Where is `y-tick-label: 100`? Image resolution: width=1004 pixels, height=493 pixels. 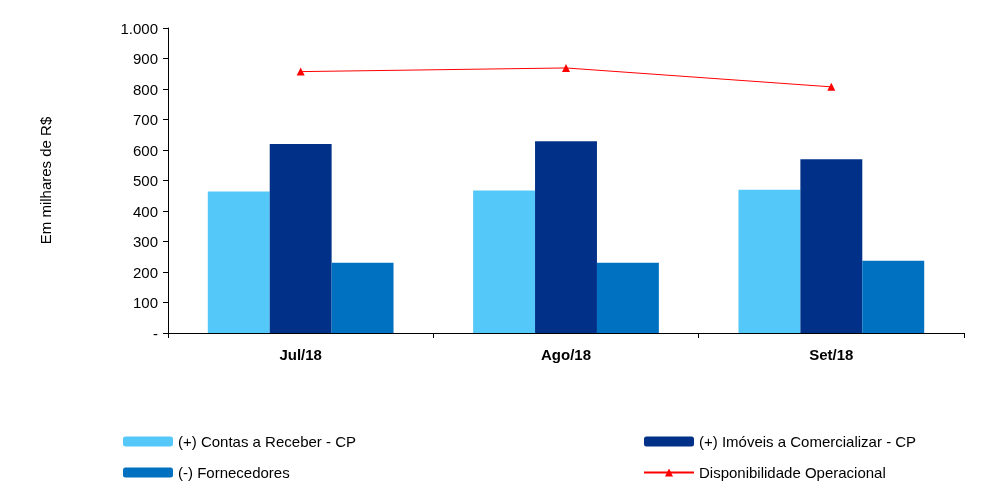
y-tick-label: 100 is located at coordinates (145, 302).